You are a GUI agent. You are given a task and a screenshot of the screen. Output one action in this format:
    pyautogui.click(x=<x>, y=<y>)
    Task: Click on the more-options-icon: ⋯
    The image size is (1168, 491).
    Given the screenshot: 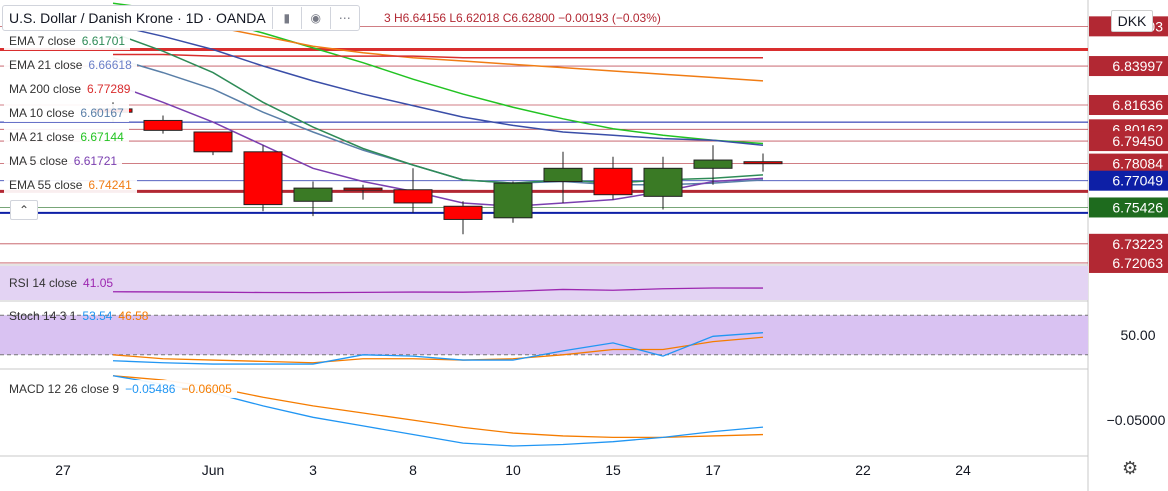 What is the action you would take?
    pyautogui.click(x=344, y=18)
    